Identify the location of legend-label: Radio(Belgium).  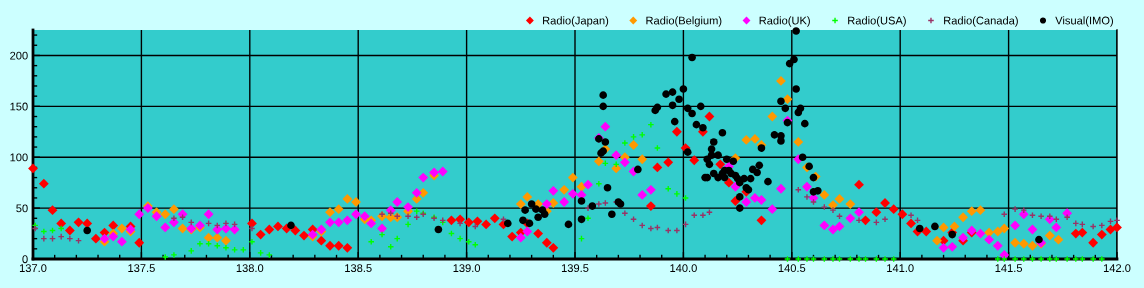
(684, 21).